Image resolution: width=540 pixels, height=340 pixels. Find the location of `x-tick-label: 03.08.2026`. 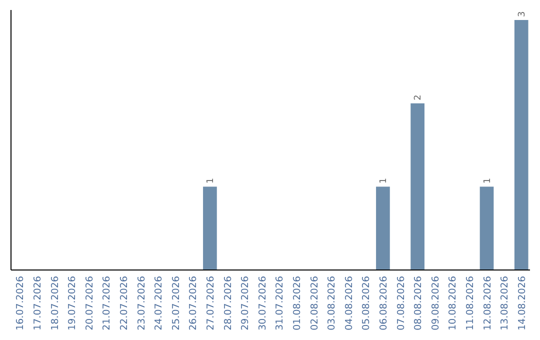

x-tick-label: 03.08.2026 is located at coordinates (332, 303).